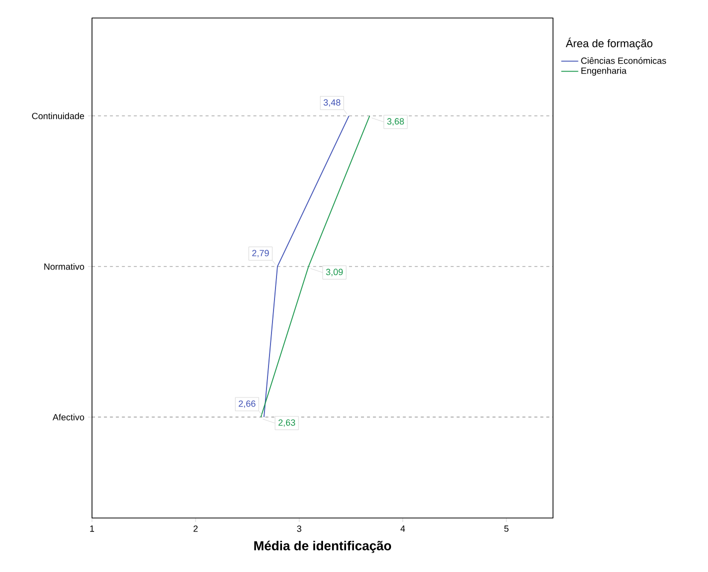 The width and height of the screenshot is (708, 572). Describe the element at coordinates (334, 272) in the screenshot. I see `data-label: 3,09` at that location.